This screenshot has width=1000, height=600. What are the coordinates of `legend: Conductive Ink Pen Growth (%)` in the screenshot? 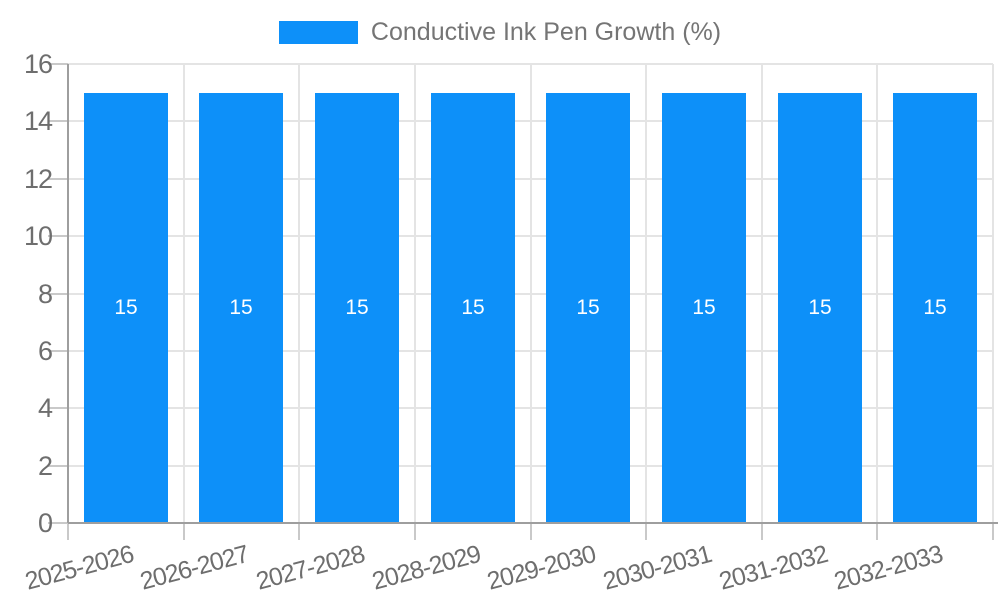 It's located at (500, 31).